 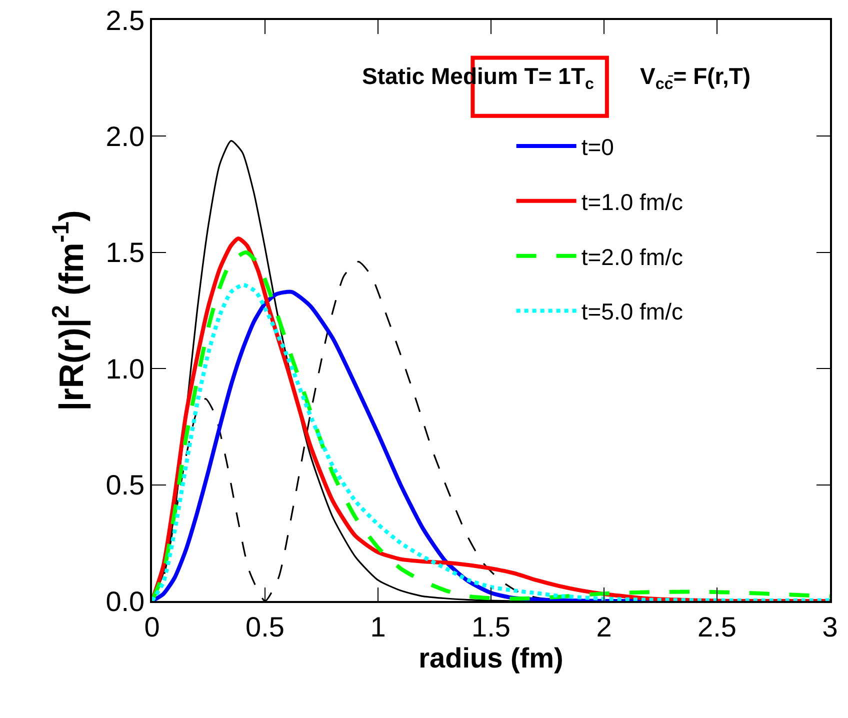 I want to click on legend-label: t=0, so click(x=597, y=147).